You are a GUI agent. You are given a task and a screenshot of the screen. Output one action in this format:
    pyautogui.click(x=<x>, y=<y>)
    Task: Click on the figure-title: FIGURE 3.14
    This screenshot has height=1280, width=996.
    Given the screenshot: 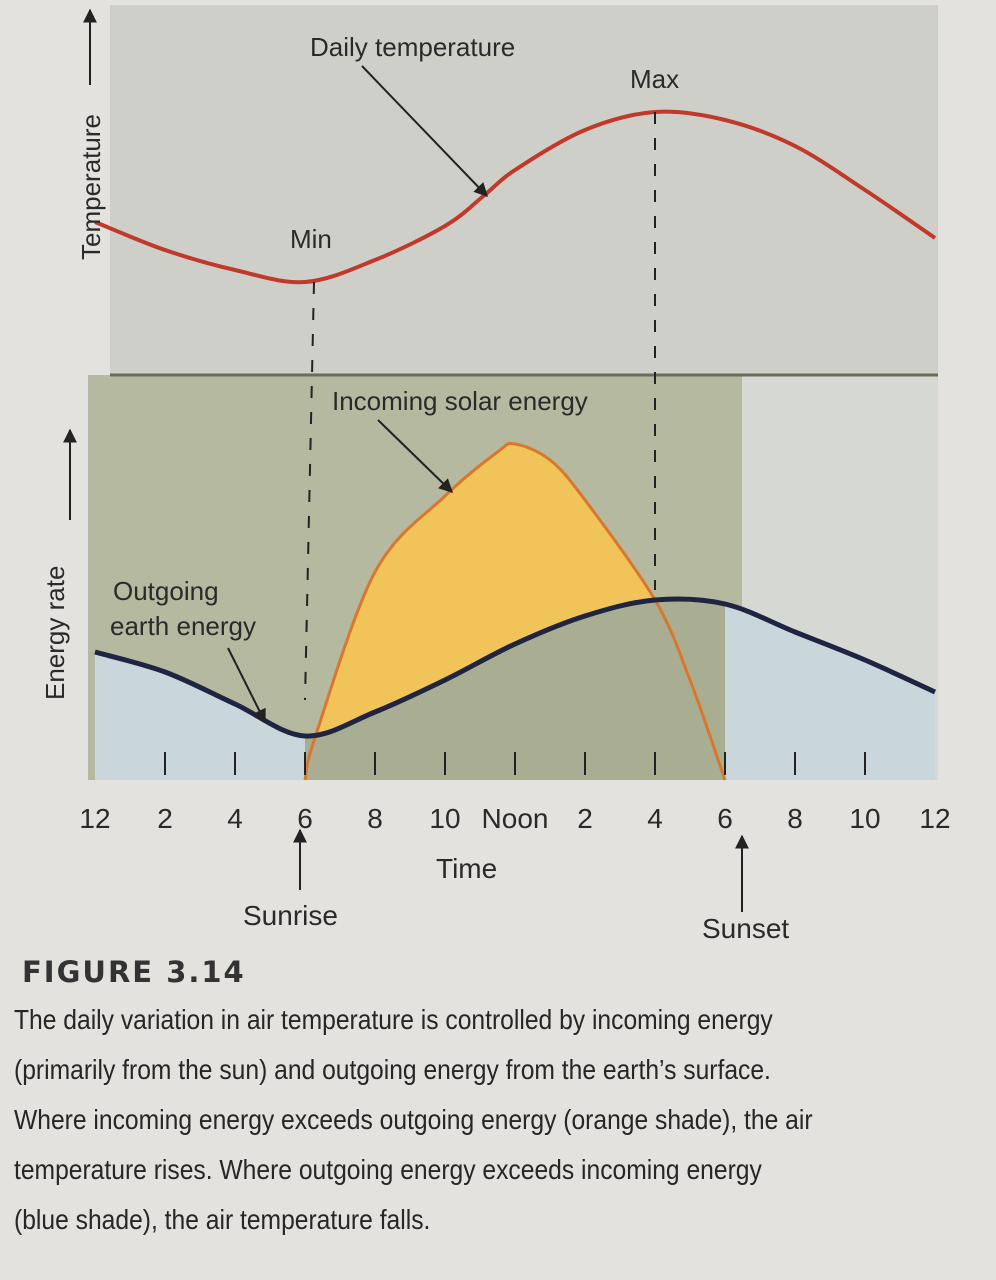 What is the action you would take?
    pyautogui.click(x=134, y=972)
    